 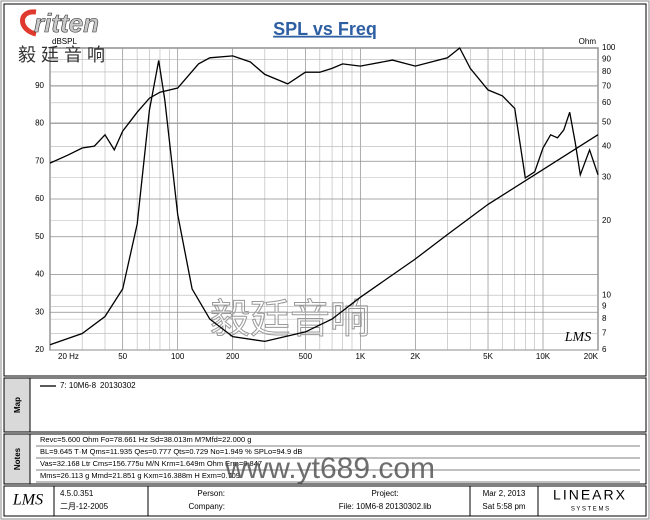 I want to click on chart-title: SPL vs Freq, so click(x=325, y=29).